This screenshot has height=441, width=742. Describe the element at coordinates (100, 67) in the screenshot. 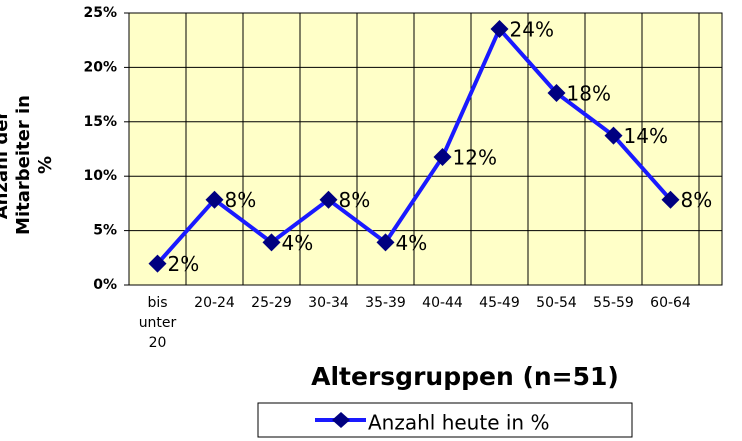

I see `y-tick-label: 20%` at that location.